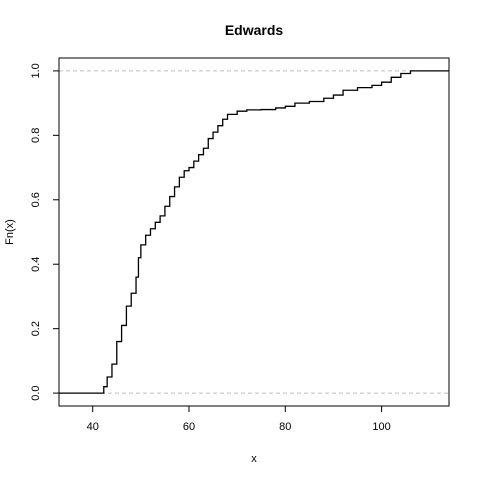 The width and height of the screenshot is (480, 480). Describe the element at coordinates (381, 427) in the screenshot. I see `x-tick-label: 100` at that location.